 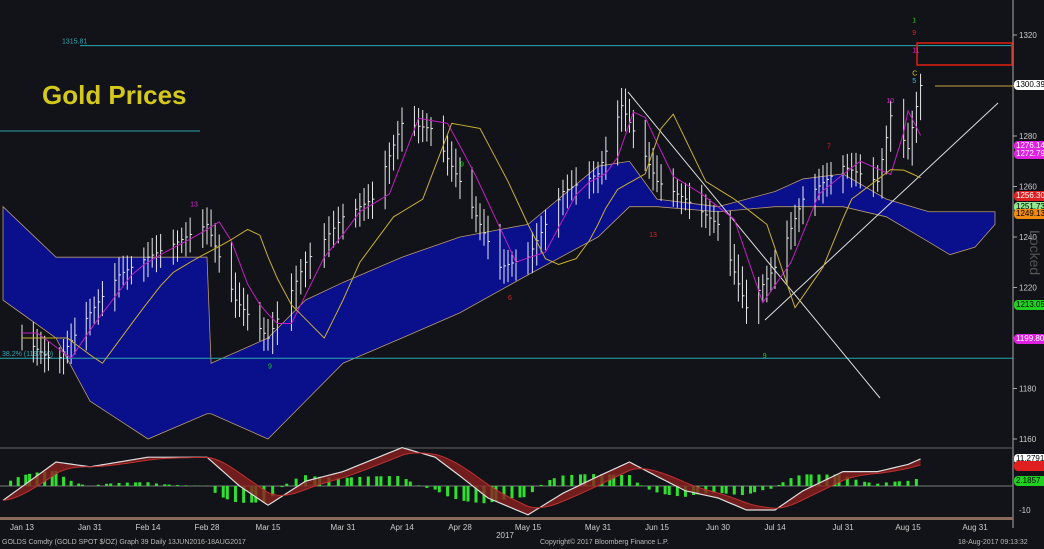 What do you see at coordinates (1035, 252) in the screenshot?
I see `watermark: Locked` at bounding box center [1035, 252].